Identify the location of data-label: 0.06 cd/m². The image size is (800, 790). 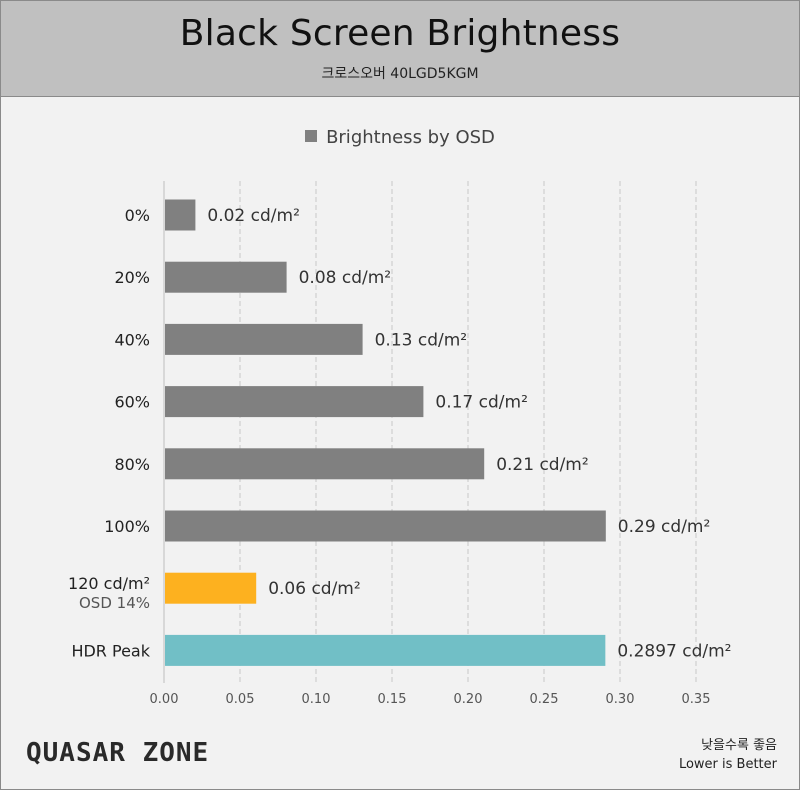
(314, 589).